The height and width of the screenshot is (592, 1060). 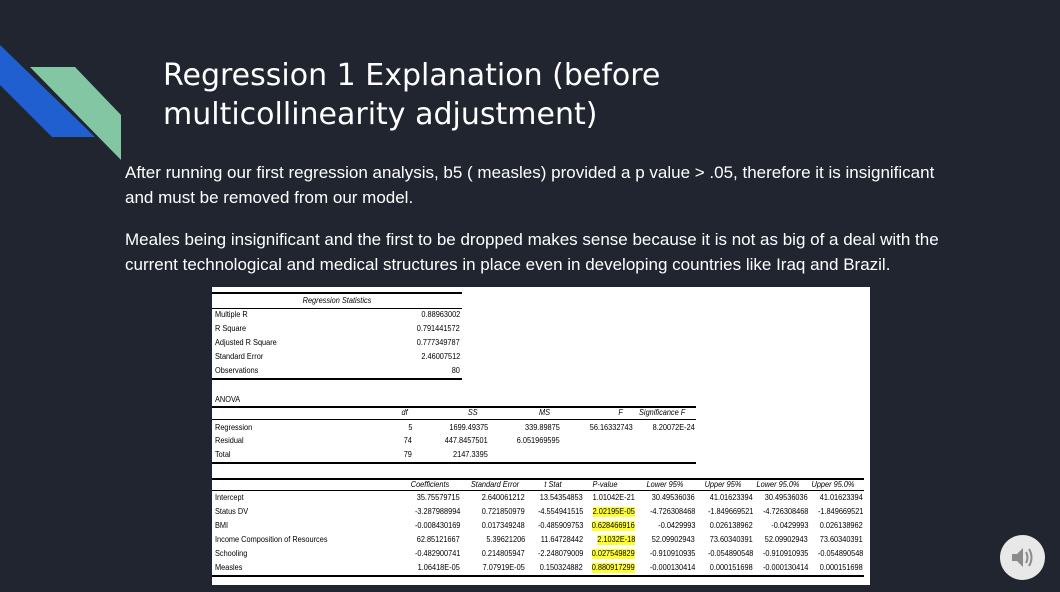 What do you see at coordinates (430, 484) in the screenshot?
I see `coef-header: Coefficients` at bounding box center [430, 484].